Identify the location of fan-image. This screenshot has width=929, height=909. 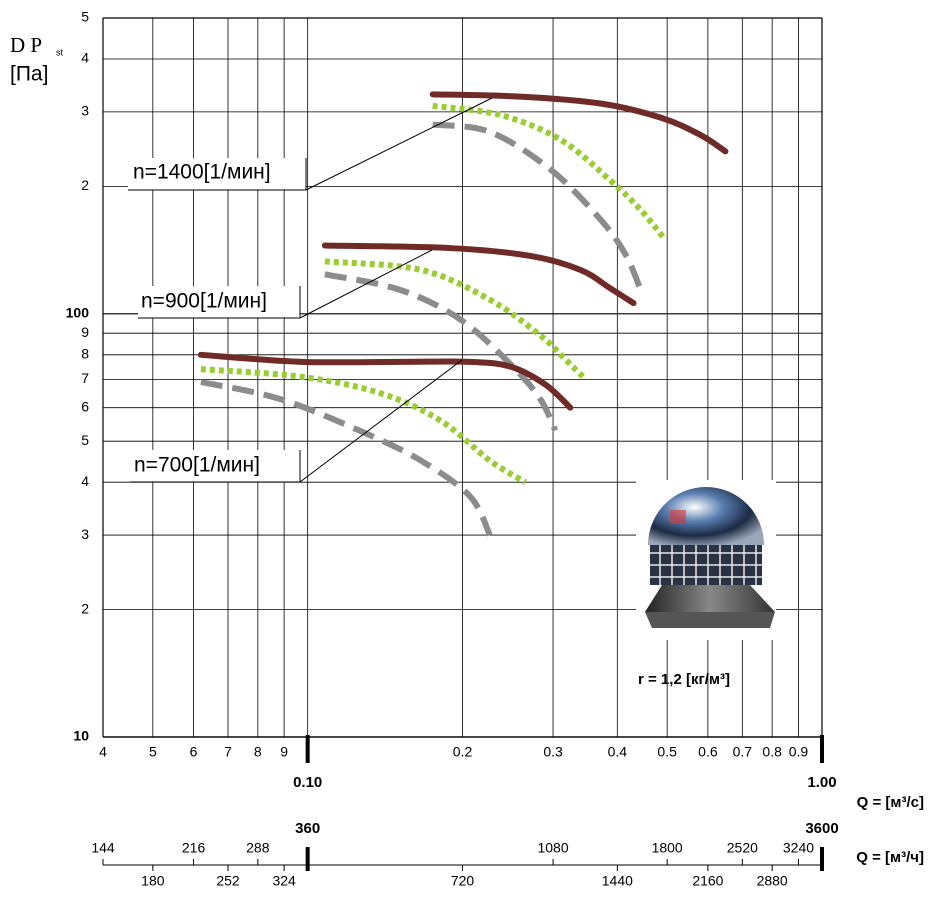
(706, 560).